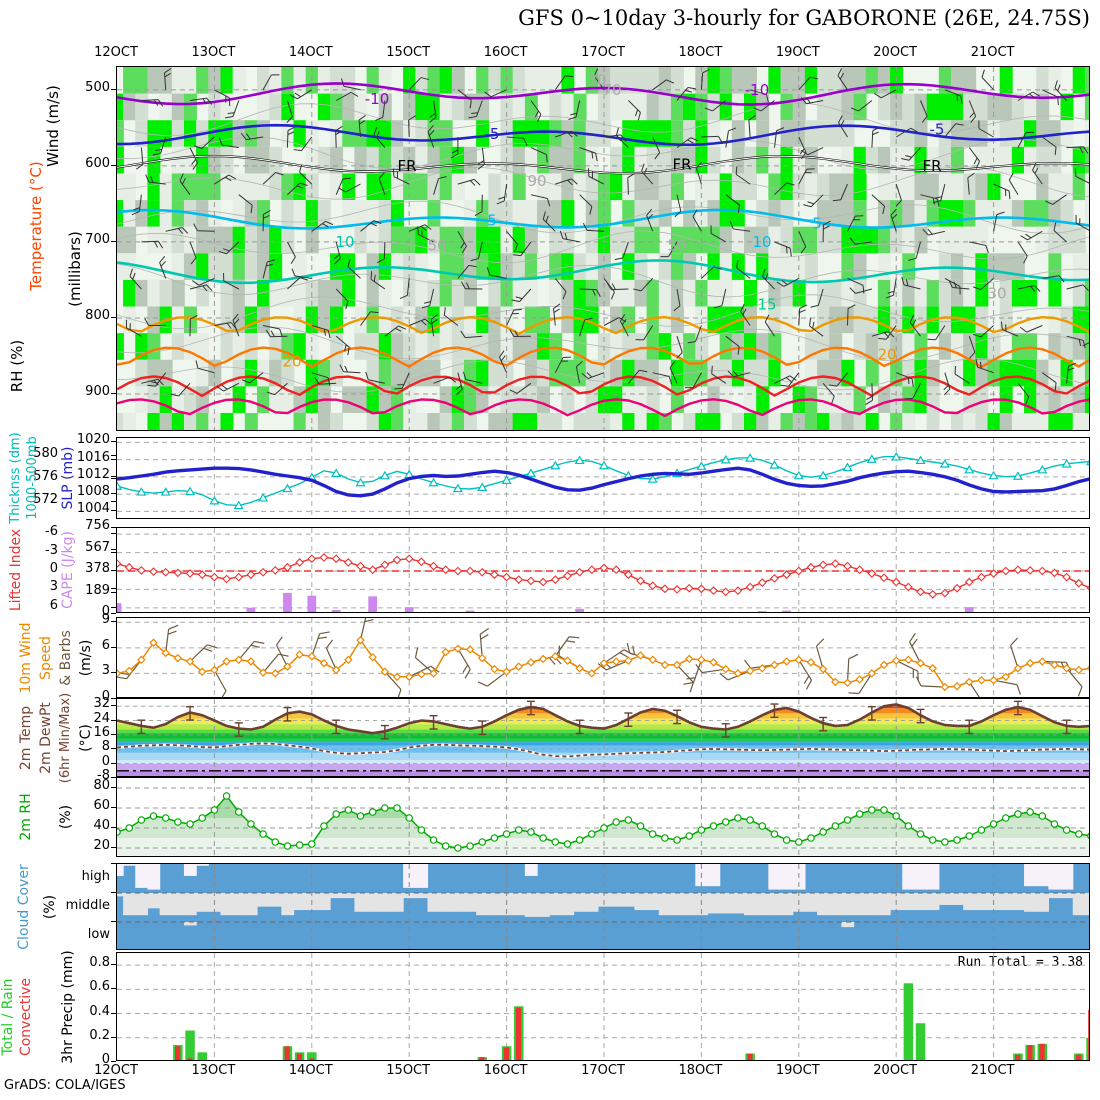  I want to click on y-tick: 0.2, so click(99, 1035).